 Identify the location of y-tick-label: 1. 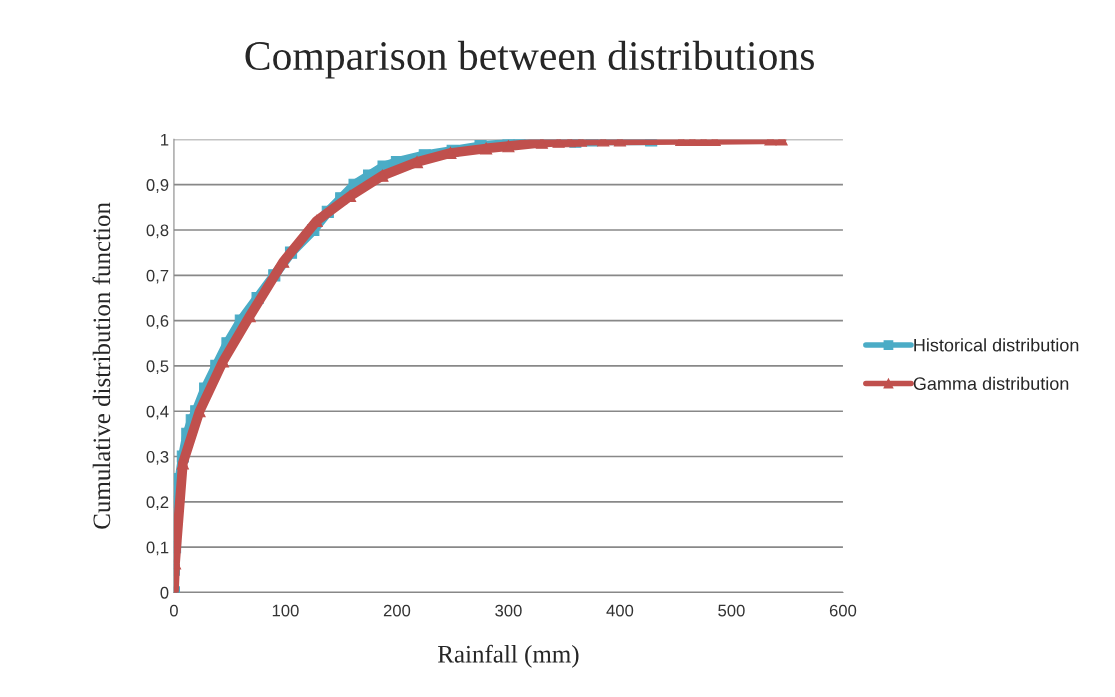
(165, 139).